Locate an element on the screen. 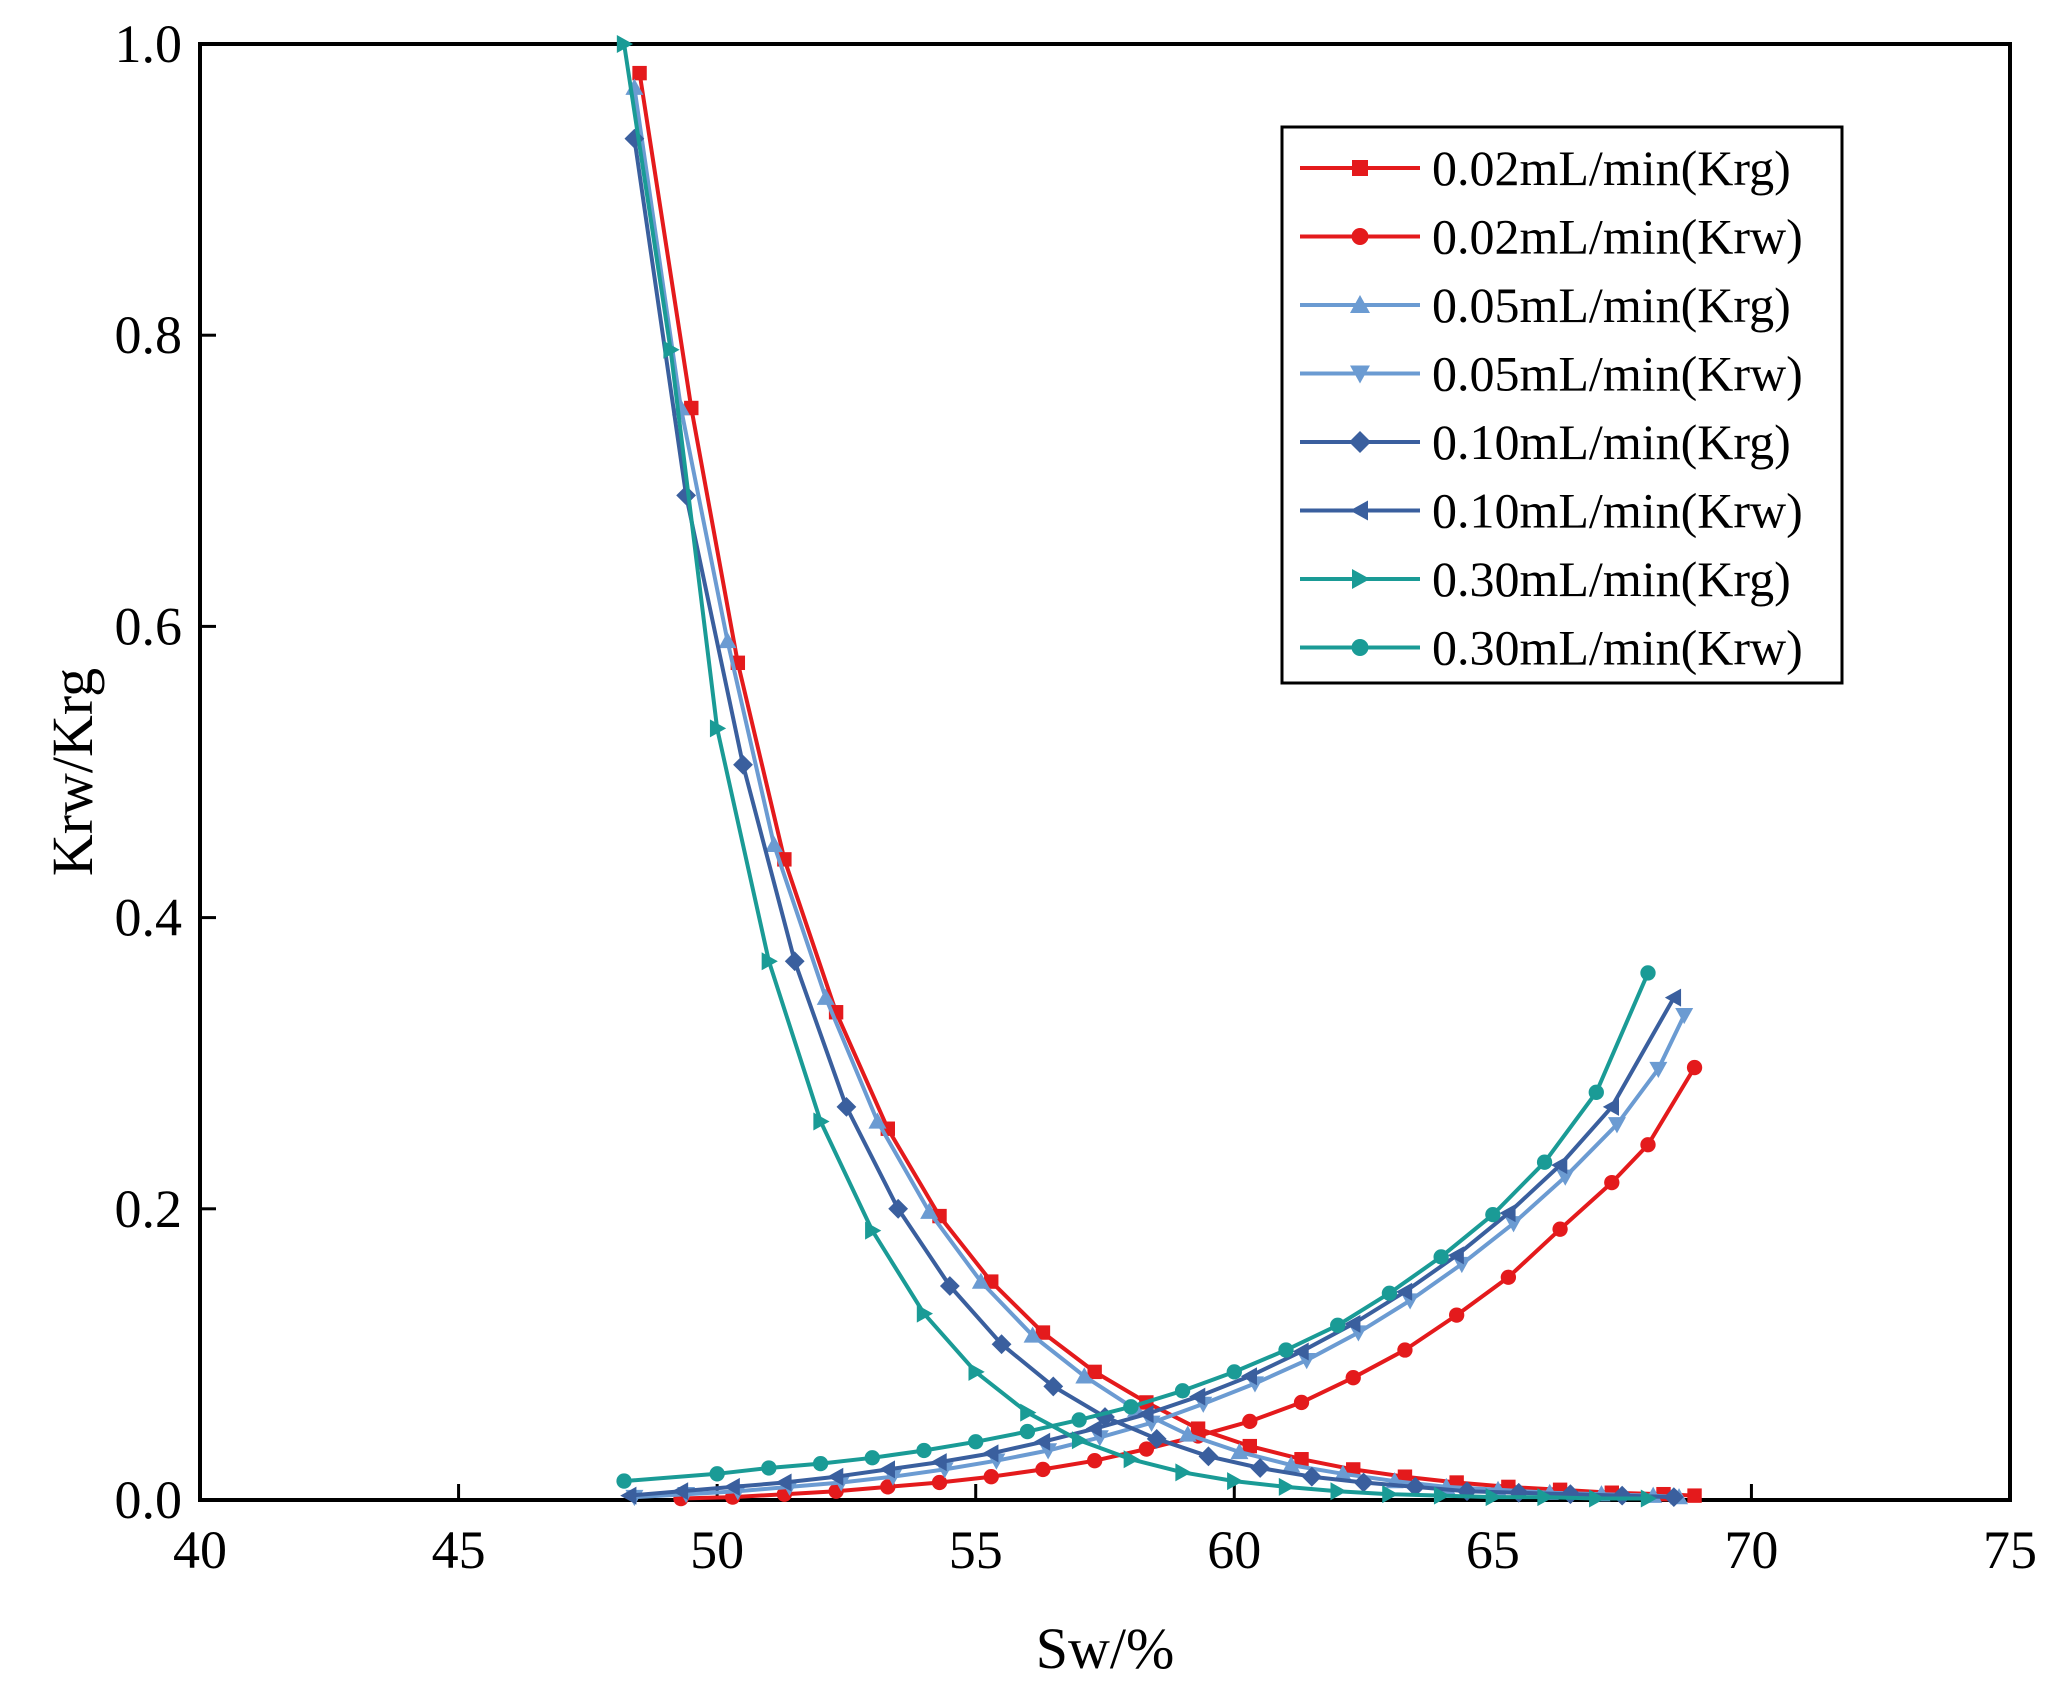  series-line is located at coordinates (1136, 1228).